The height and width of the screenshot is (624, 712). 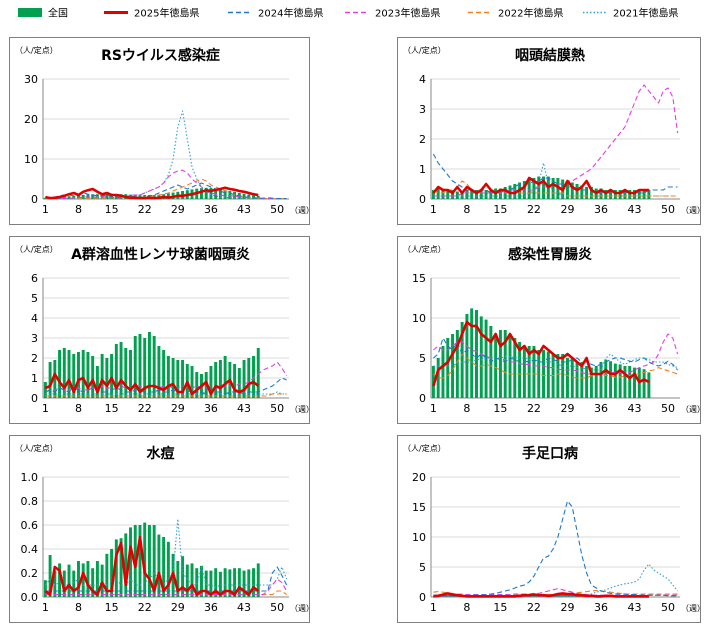 I want to click on x-tick-label: 43, so click(x=635, y=408).